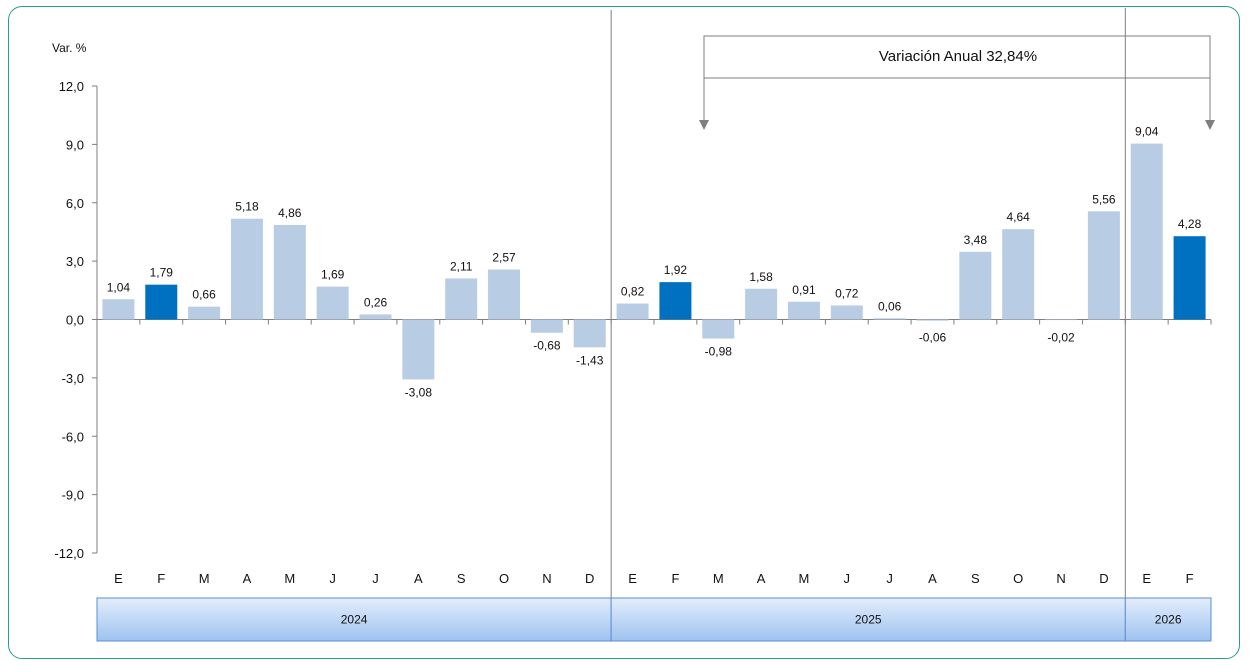  What do you see at coordinates (847, 293) in the screenshot?
I see `bar-value-label: 0,72` at bounding box center [847, 293].